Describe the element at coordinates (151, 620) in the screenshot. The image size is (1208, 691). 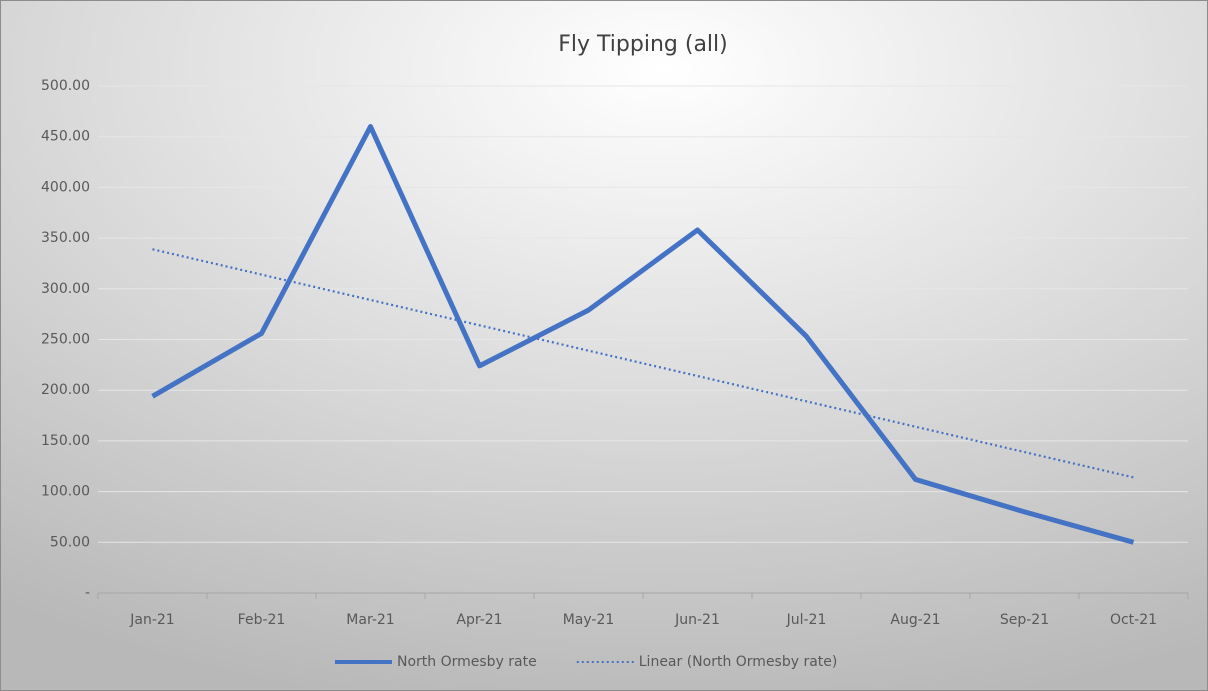
I see `x-tick-label: Jan-21` at that location.